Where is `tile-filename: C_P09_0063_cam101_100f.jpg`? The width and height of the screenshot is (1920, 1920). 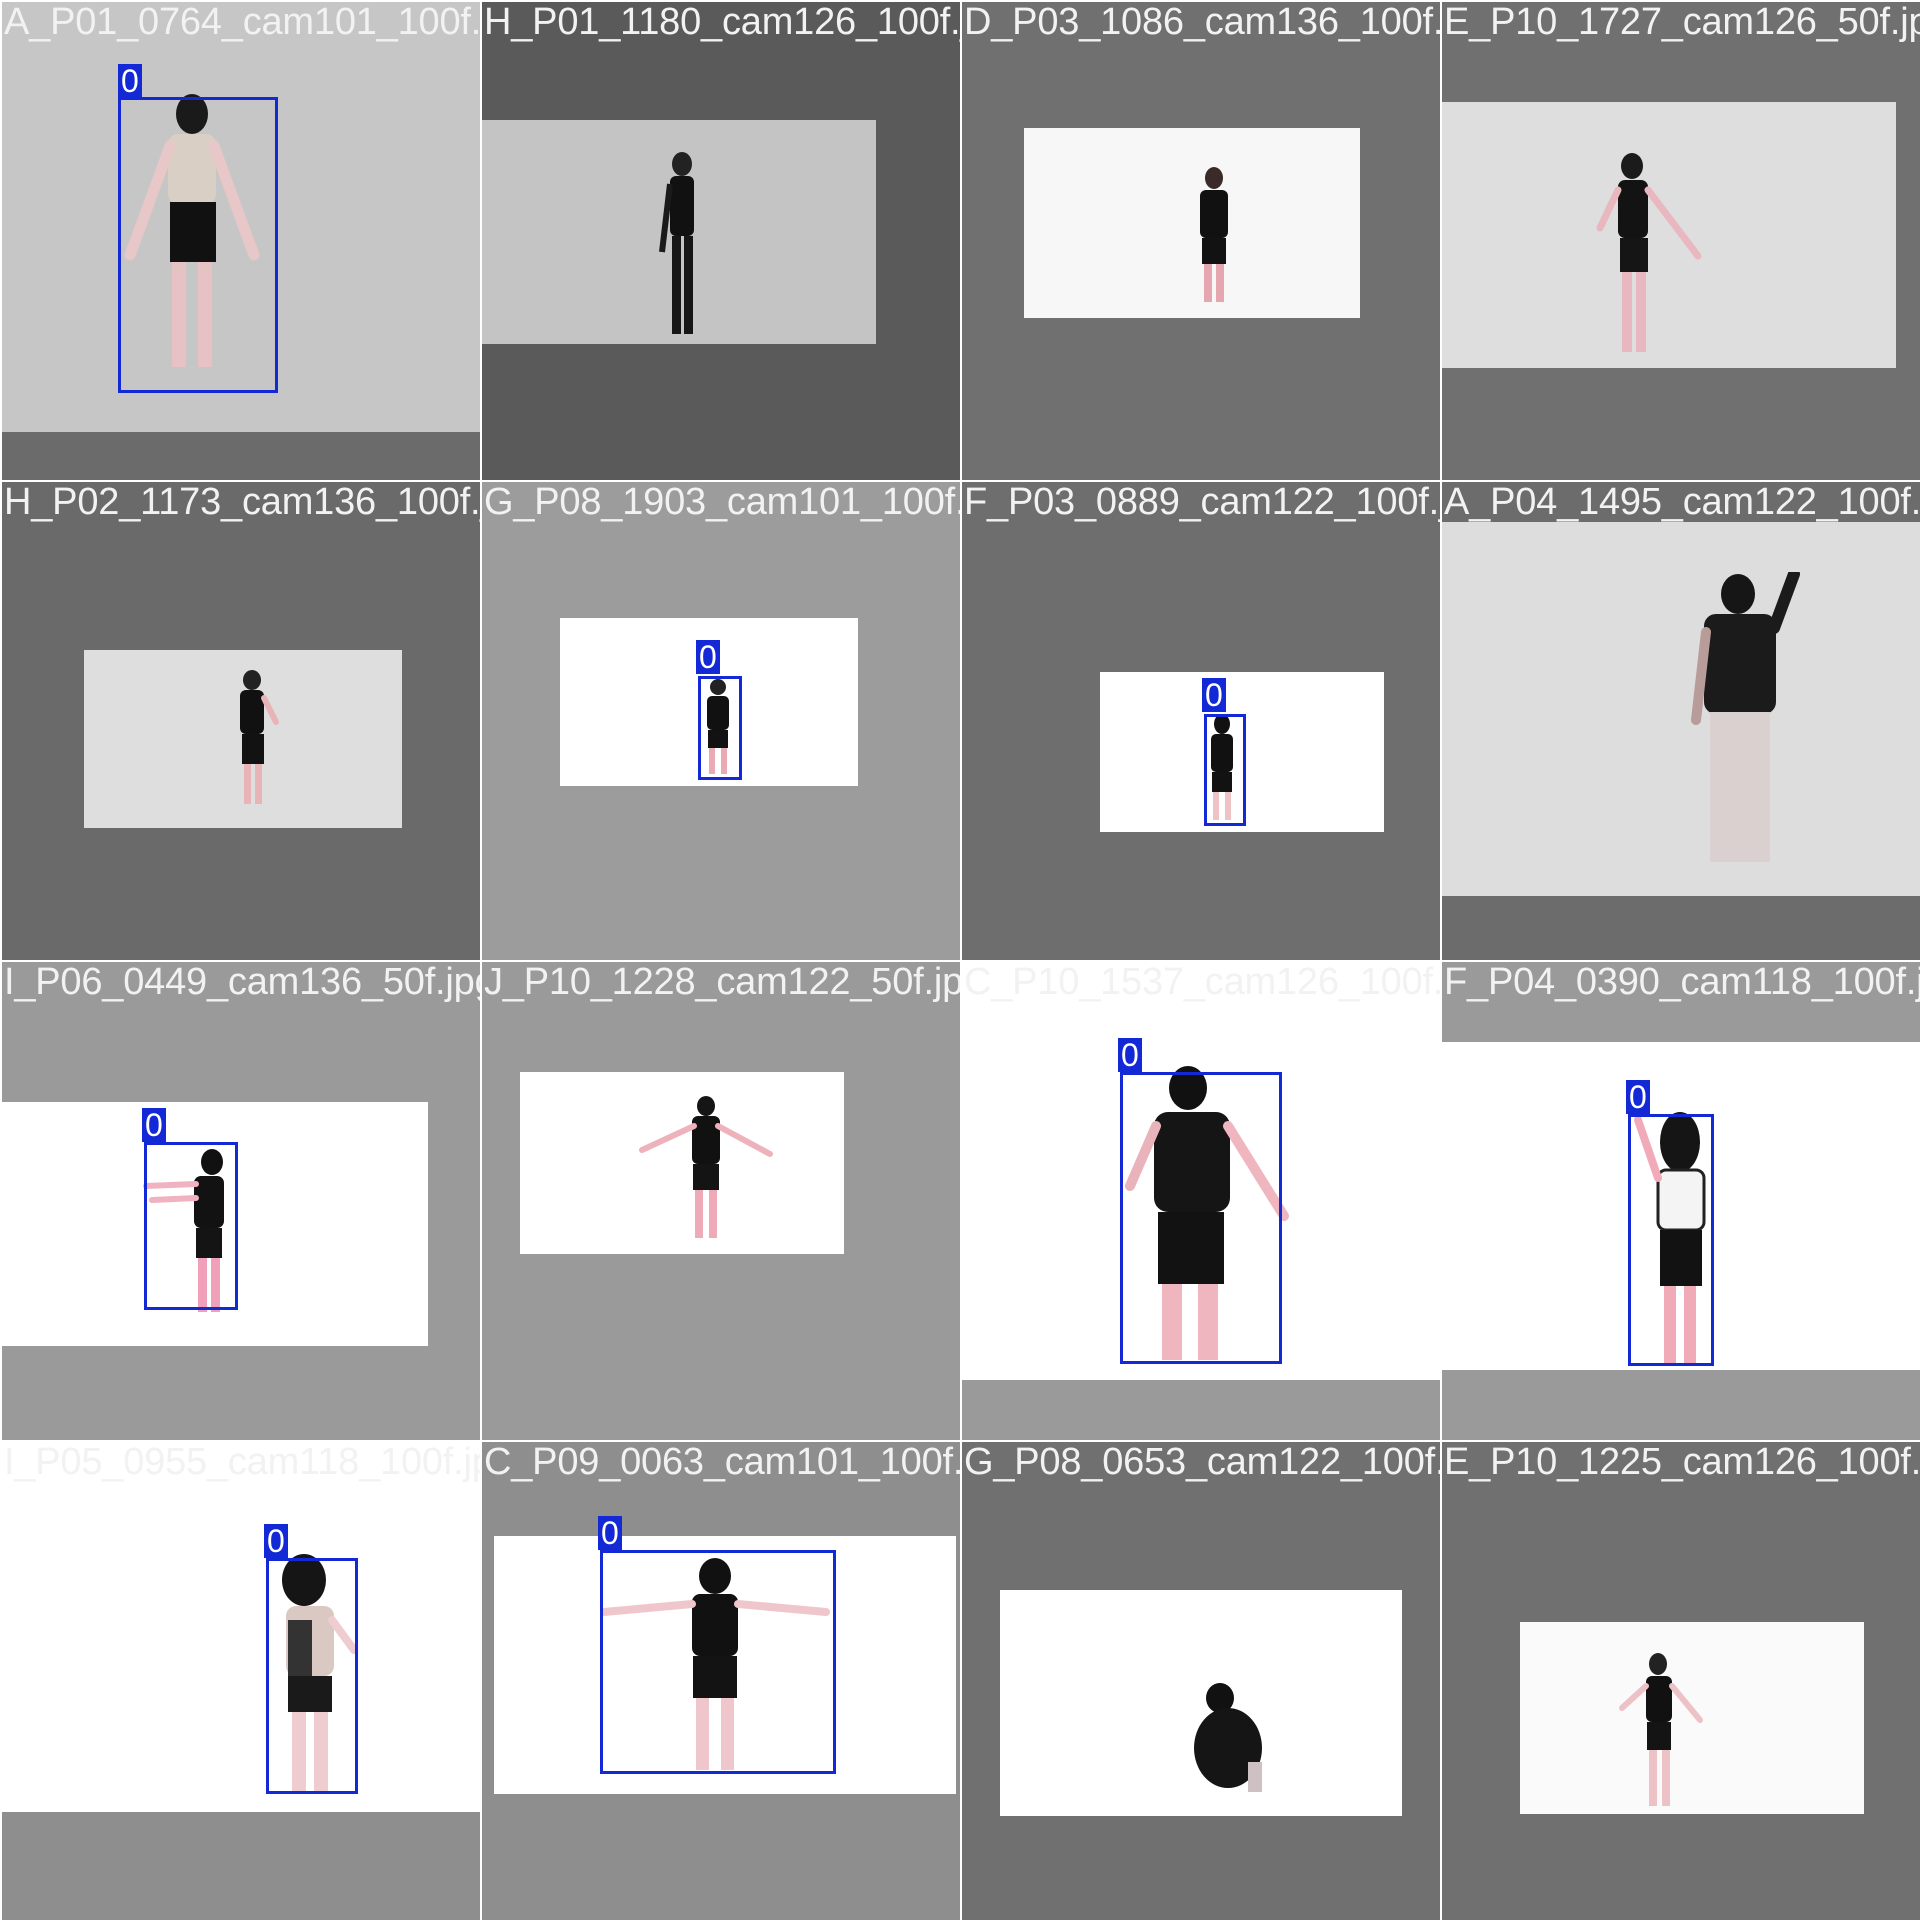
tile-filename: C_P09_0063_cam101_100f.jpg is located at coordinates (722, 1463).